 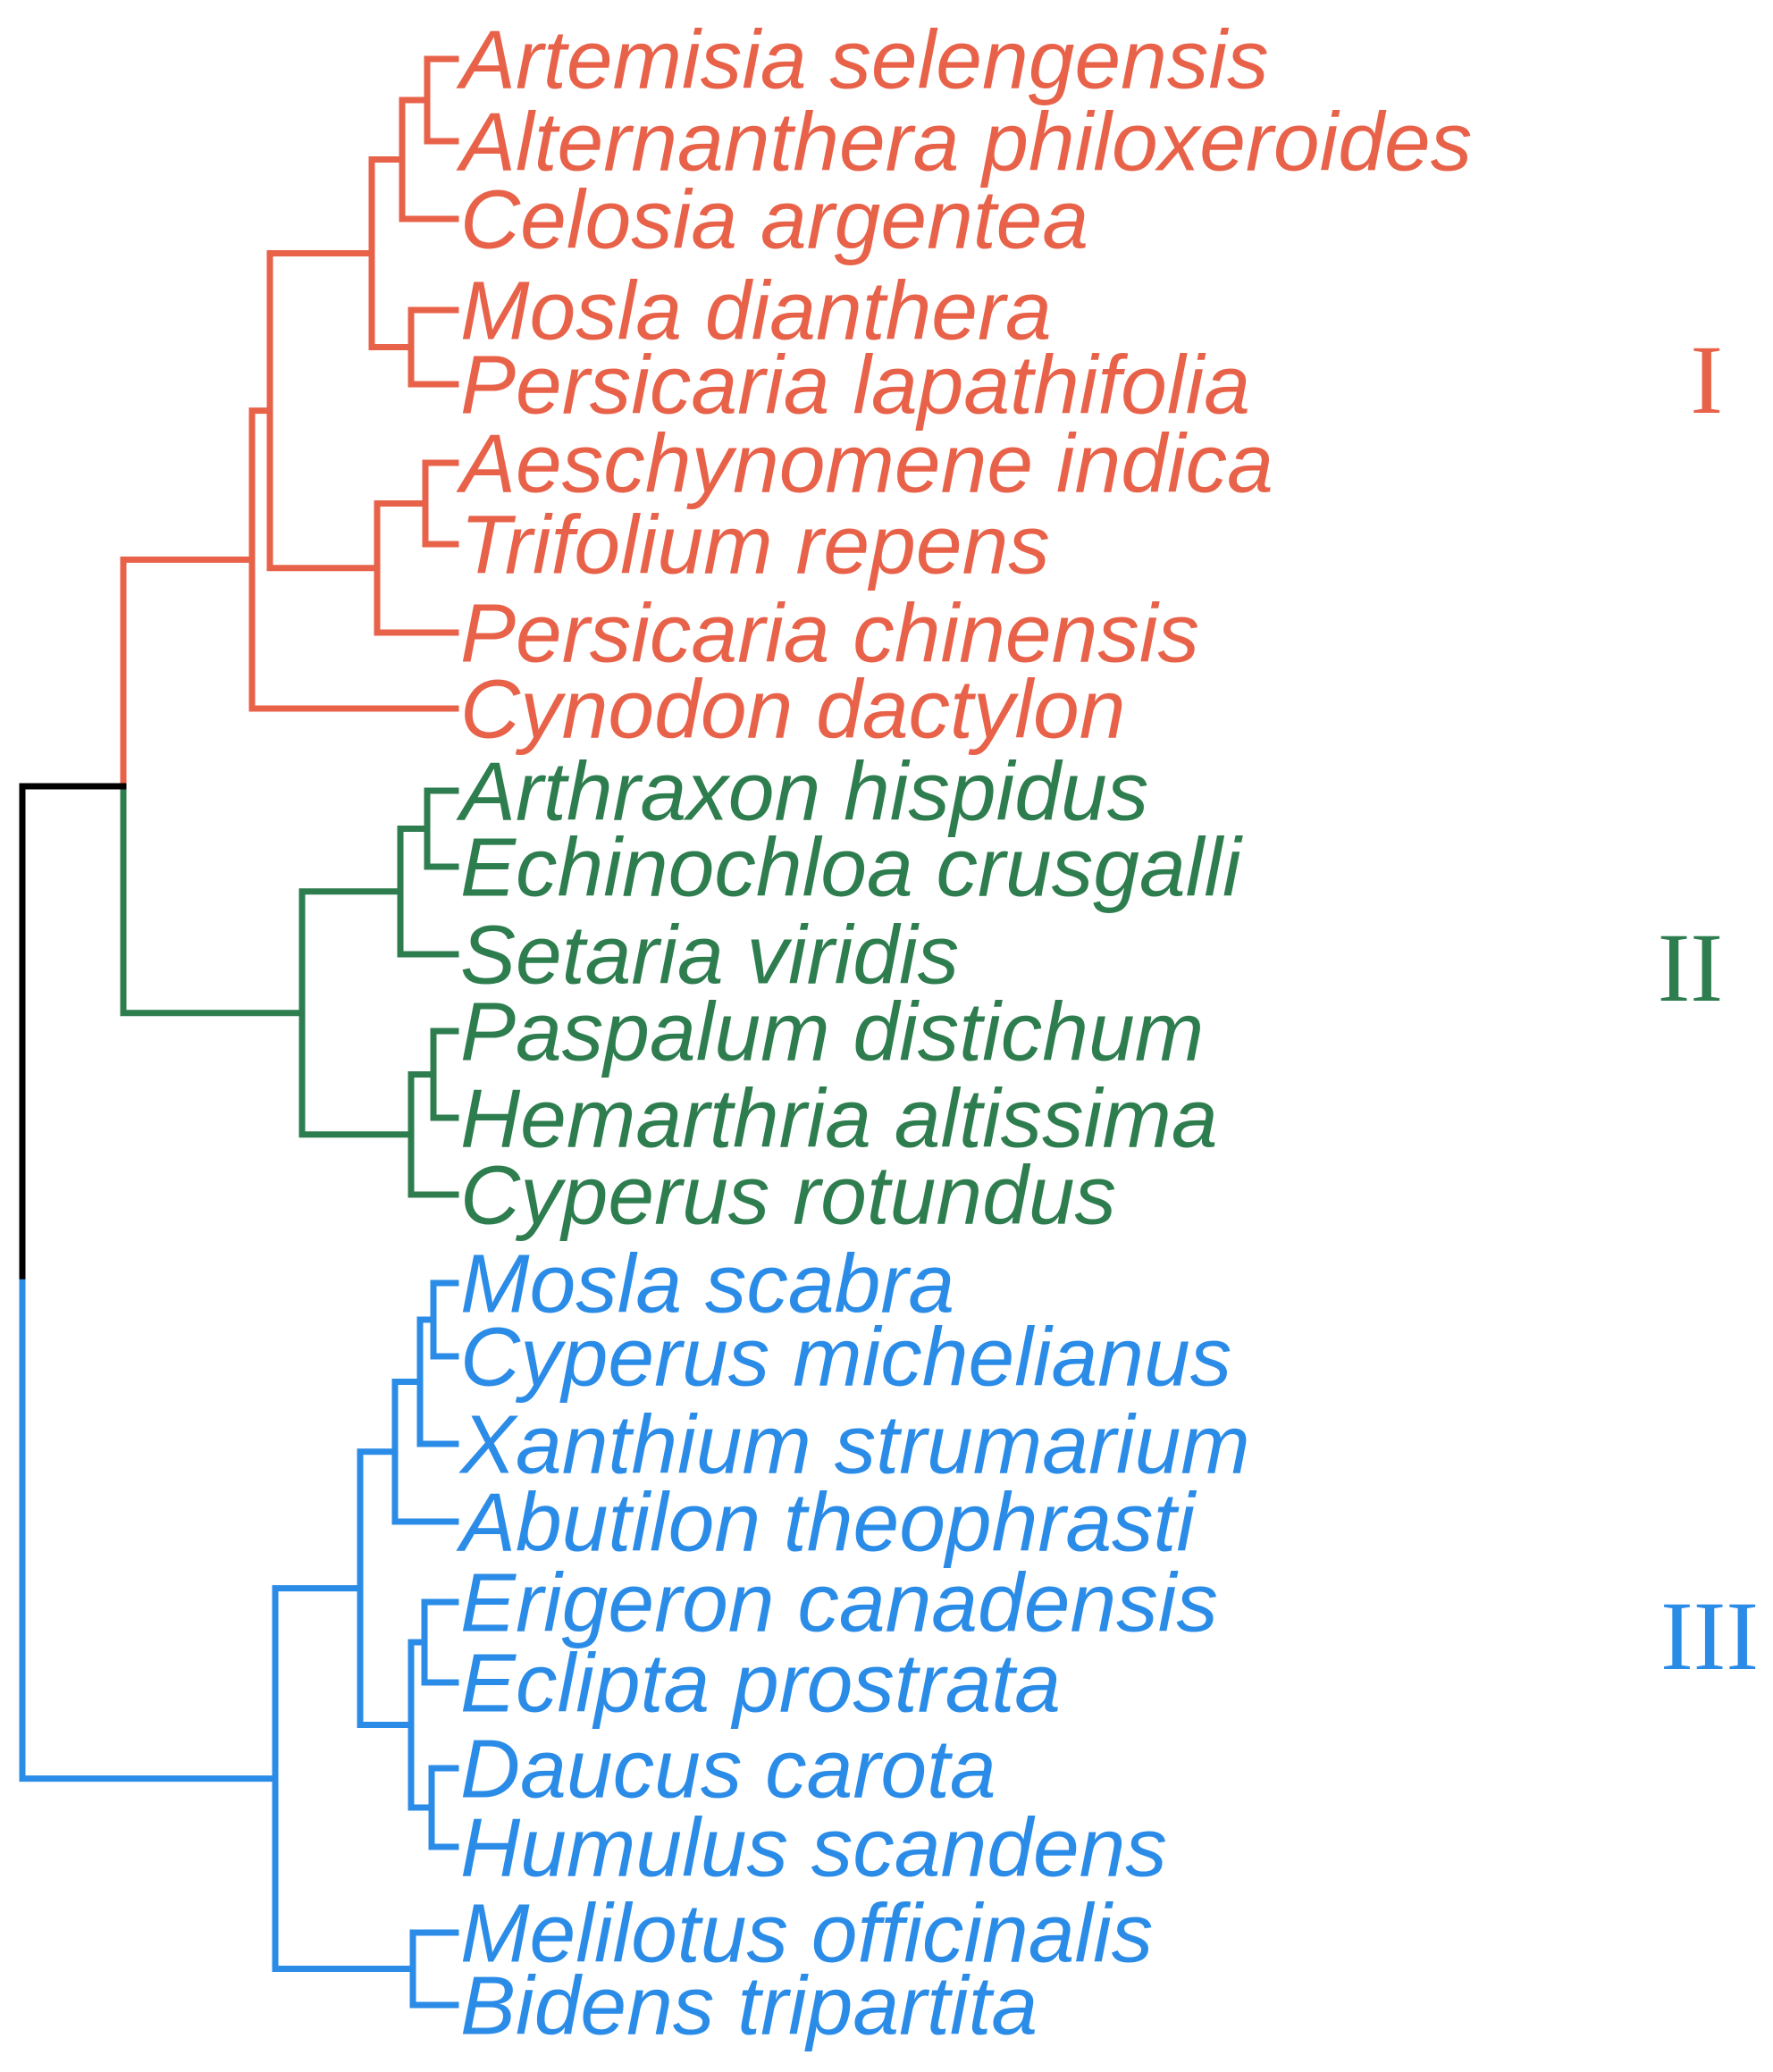 What do you see at coordinates (839, 1118) in the screenshot?
I see `leaf-label-hemarthria: Hemarthria altissima` at bounding box center [839, 1118].